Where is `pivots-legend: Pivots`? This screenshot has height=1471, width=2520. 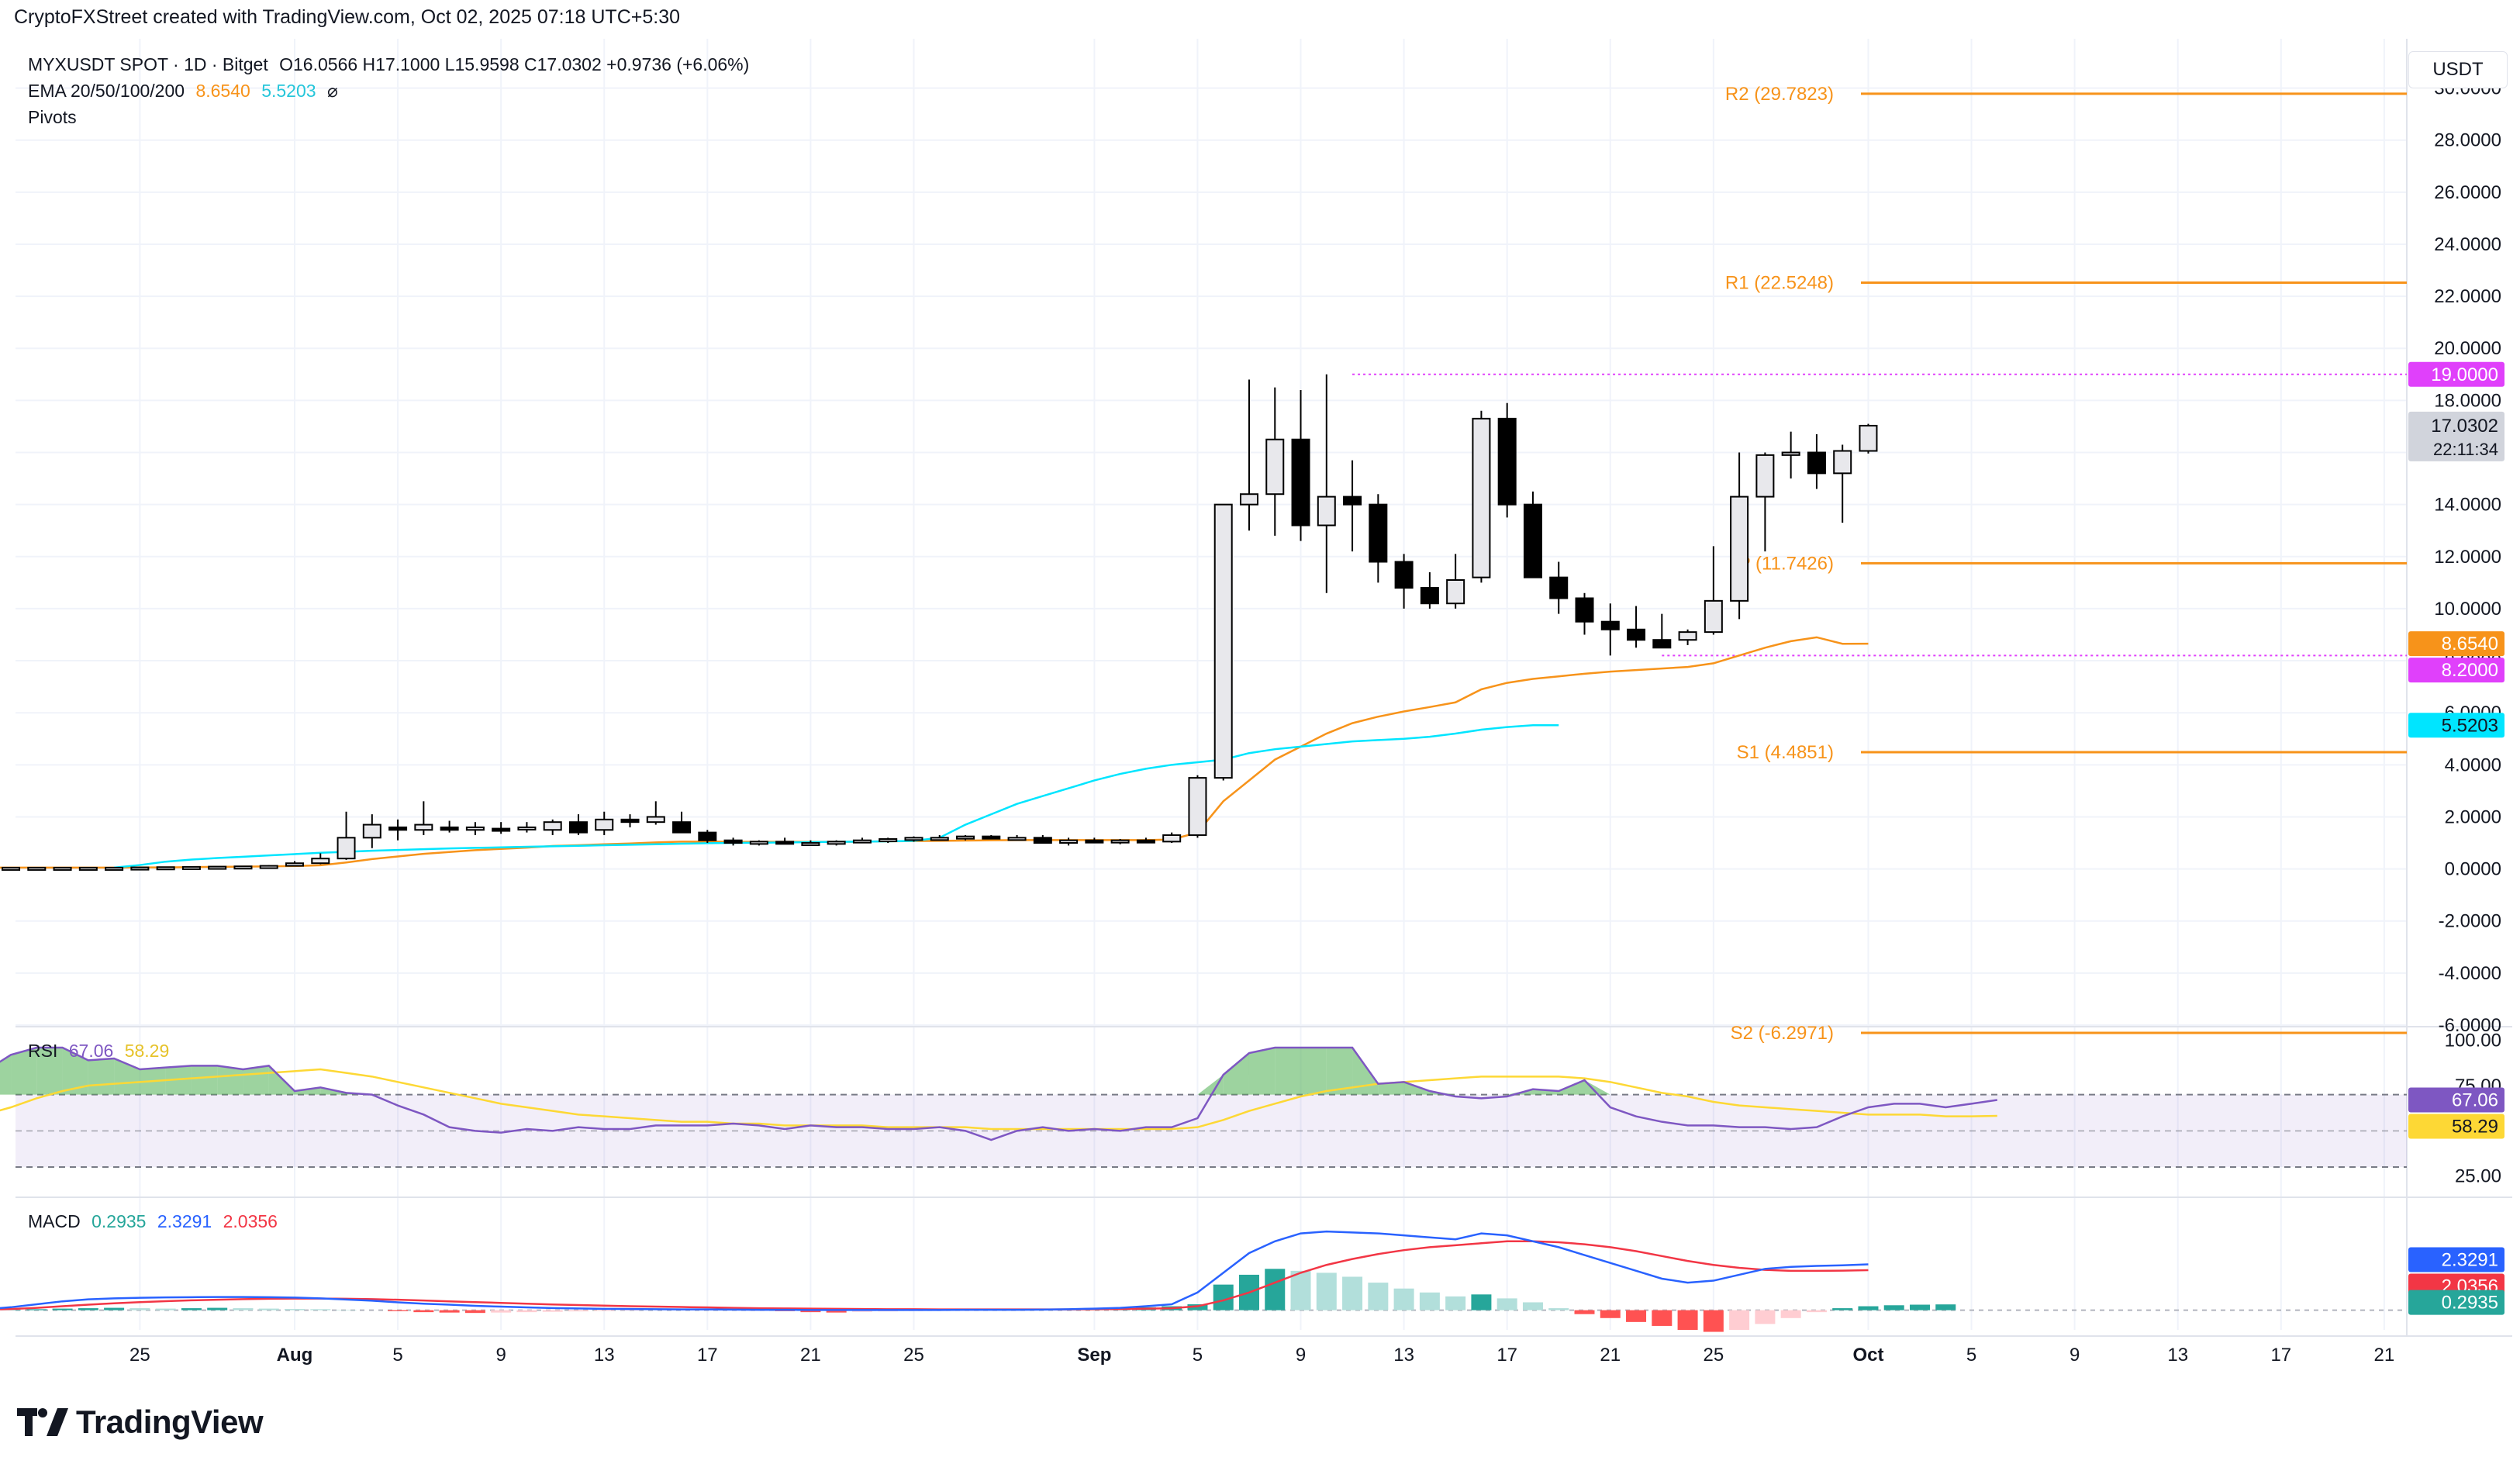 pivots-legend: Pivots is located at coordinates (56, 118).